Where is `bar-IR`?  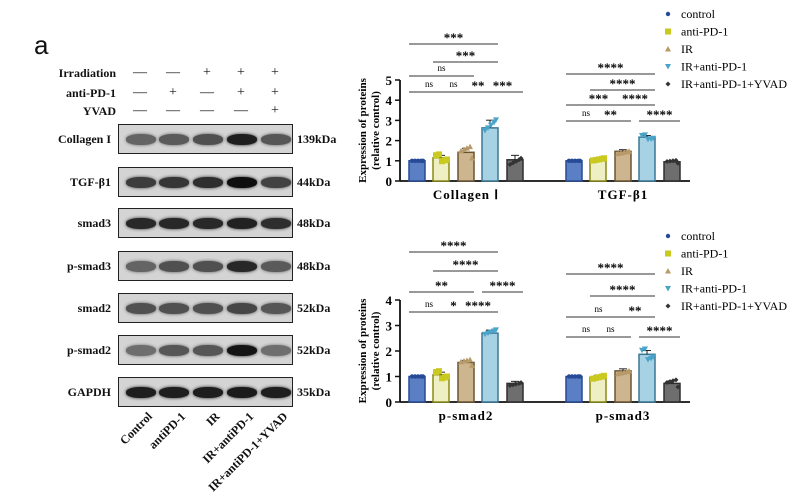
bar-IR is located at coordinates (466, 382).